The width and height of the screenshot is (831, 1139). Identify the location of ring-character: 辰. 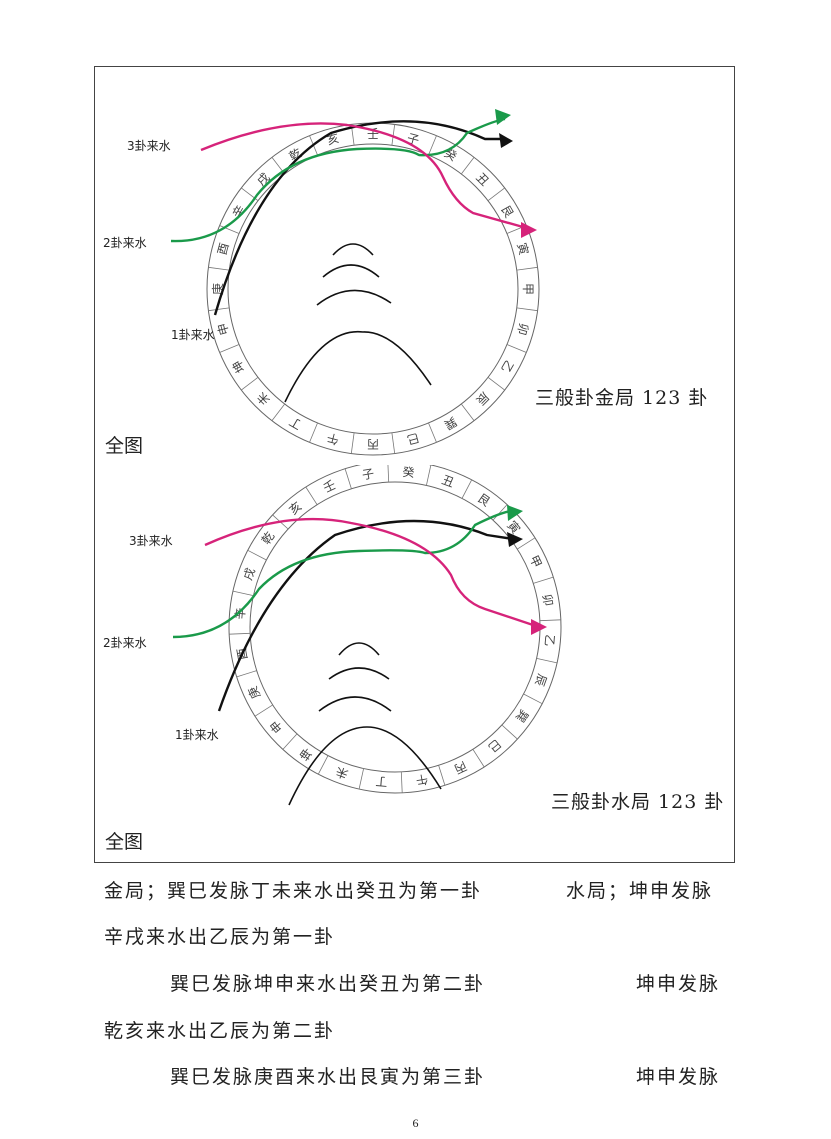
(540, 680).